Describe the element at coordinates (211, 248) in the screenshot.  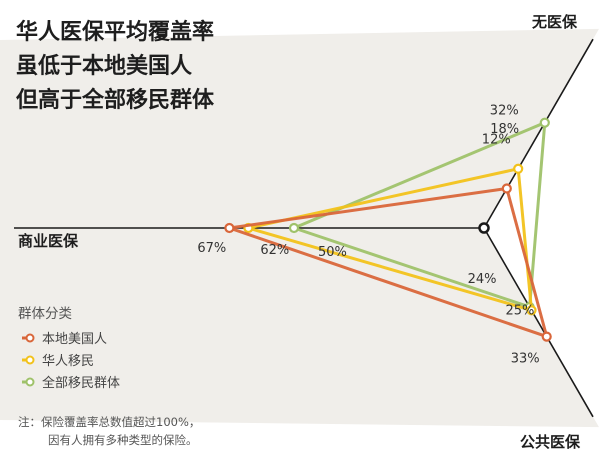
I see `data-label-native-americans-1: 67%` at that location.